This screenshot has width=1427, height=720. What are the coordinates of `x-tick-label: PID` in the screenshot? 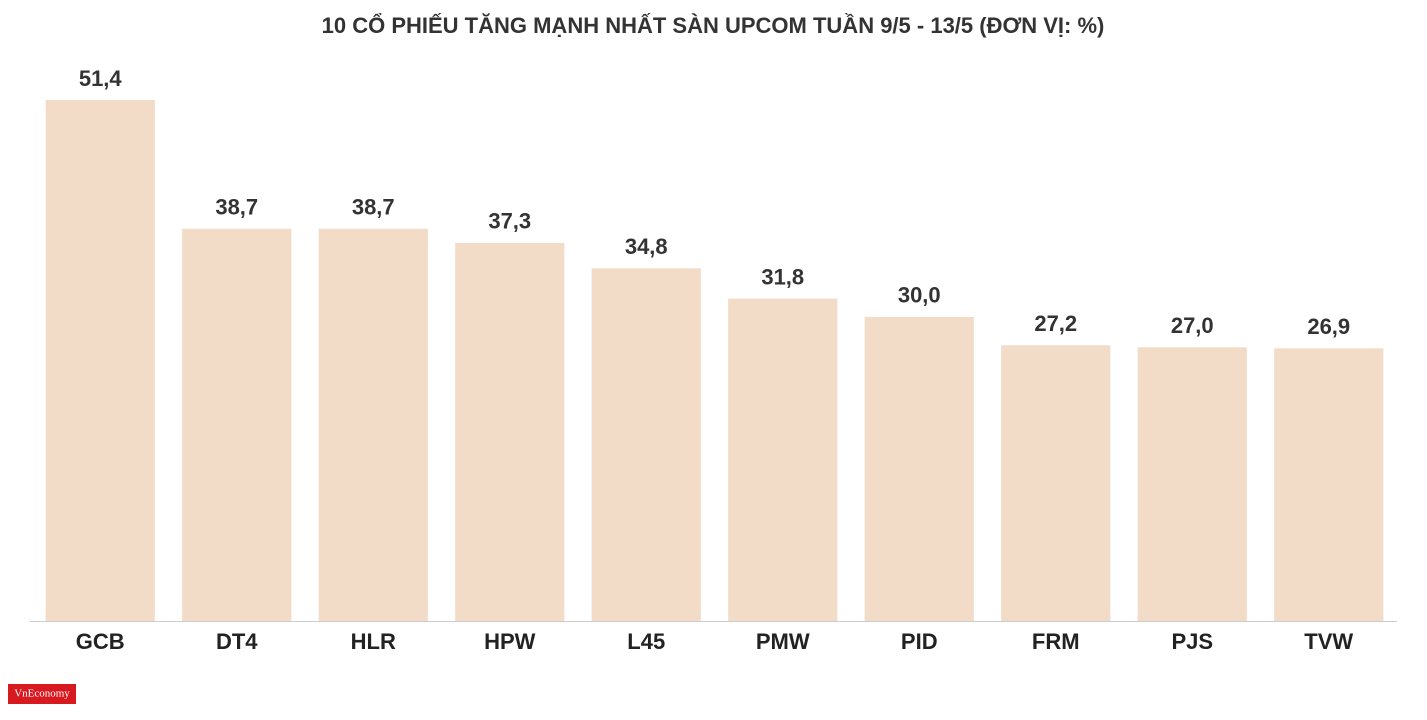 It's located at (919, 641).